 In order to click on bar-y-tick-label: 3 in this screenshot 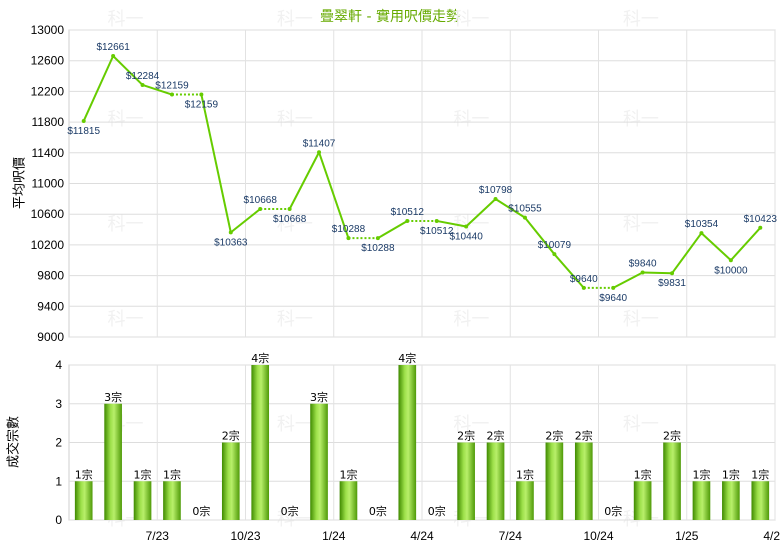, I will do `click(58, 404)`.